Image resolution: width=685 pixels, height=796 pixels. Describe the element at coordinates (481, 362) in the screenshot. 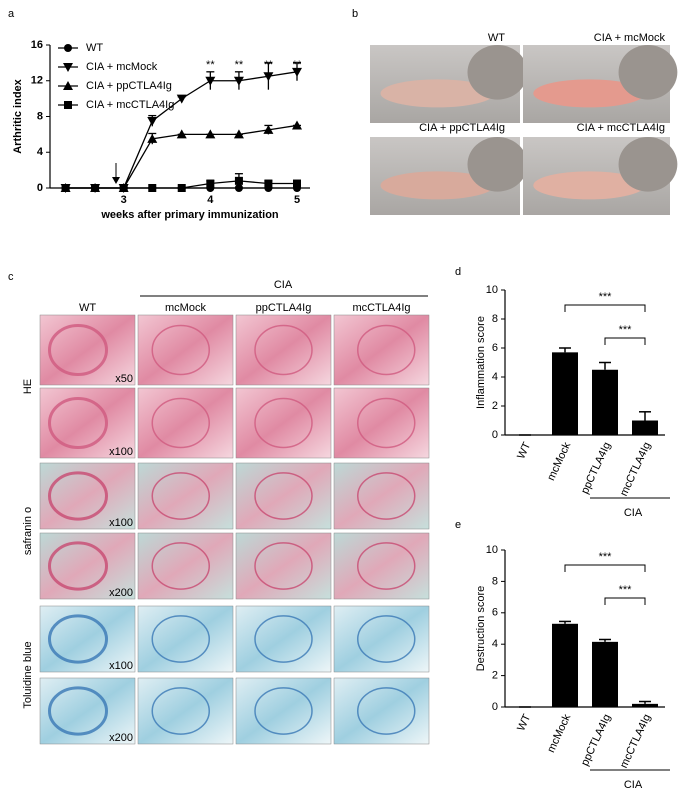

I see `y-axis-label: Inflammation score` at that location.